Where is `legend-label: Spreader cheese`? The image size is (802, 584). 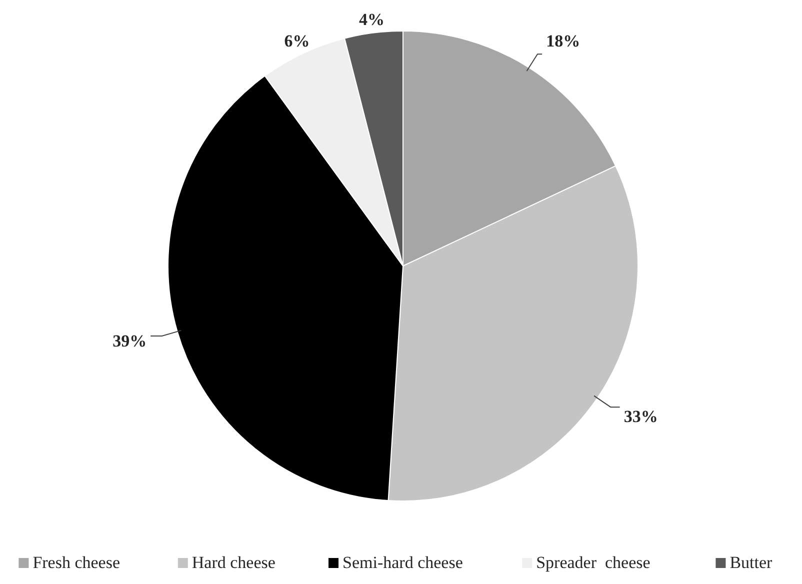
legend-label: Spreader cheese is located at coordinates (593, 562).